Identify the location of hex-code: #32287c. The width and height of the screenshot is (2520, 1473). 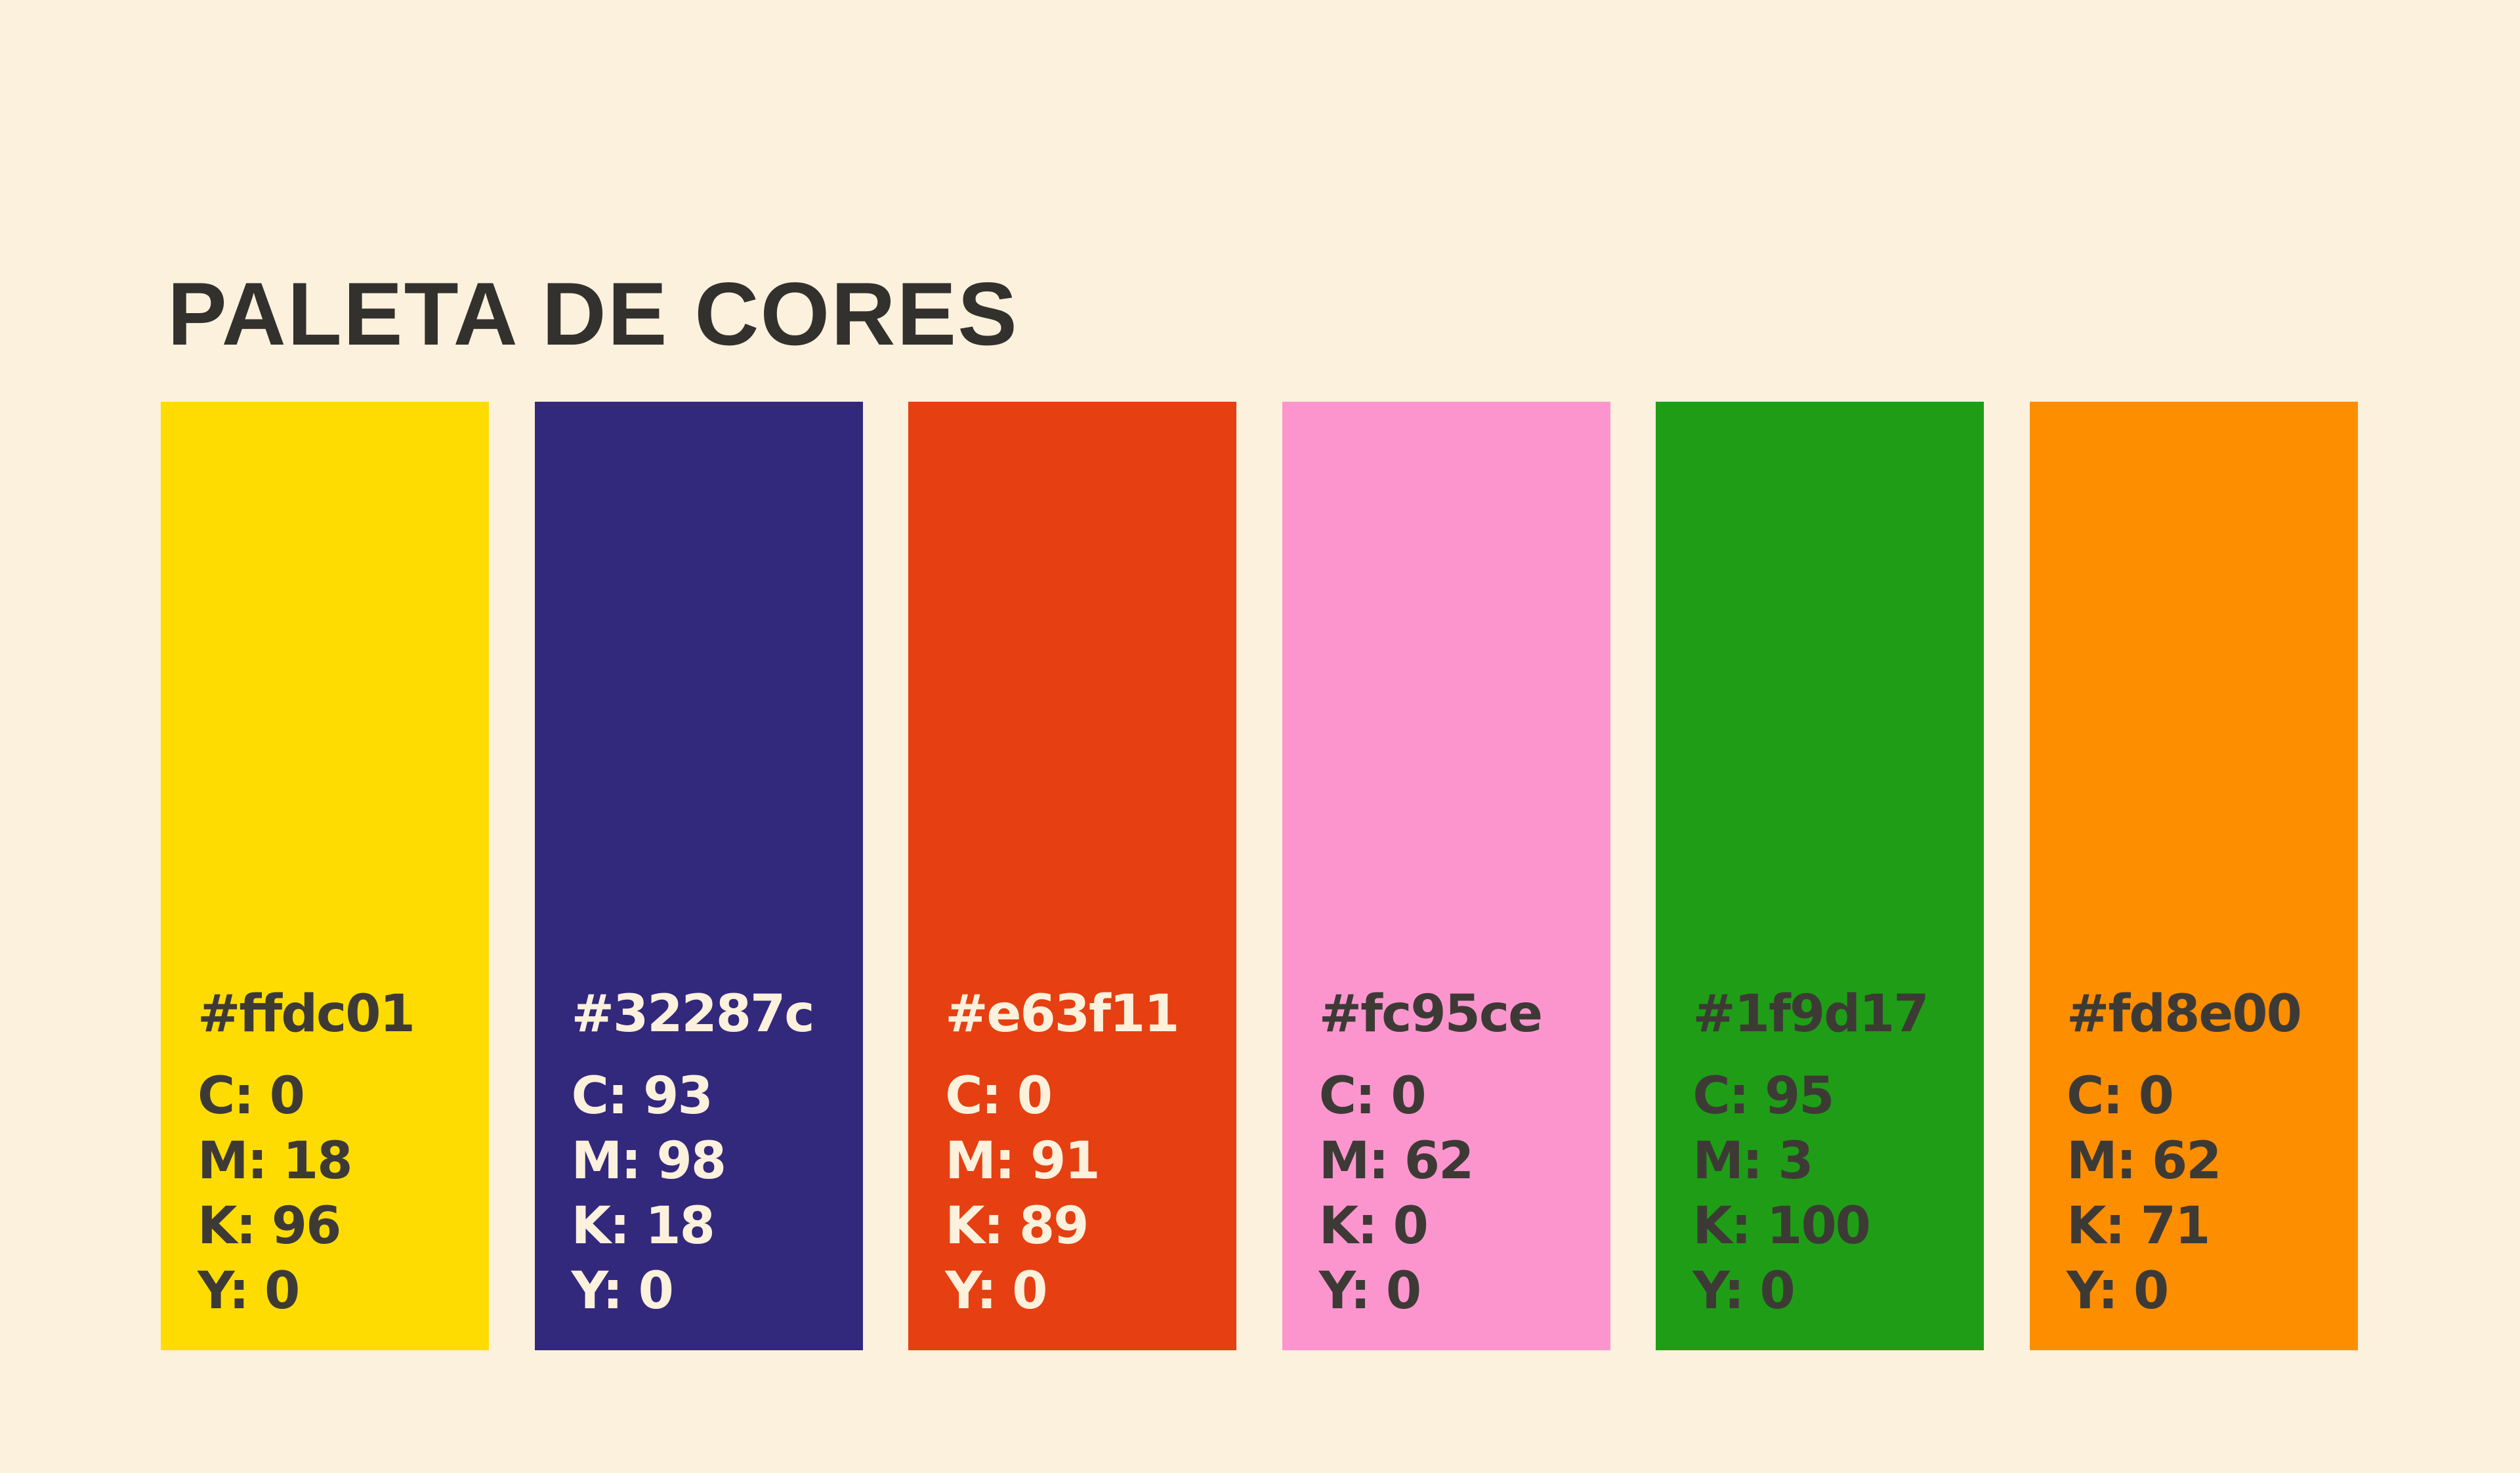
(693, 1014).